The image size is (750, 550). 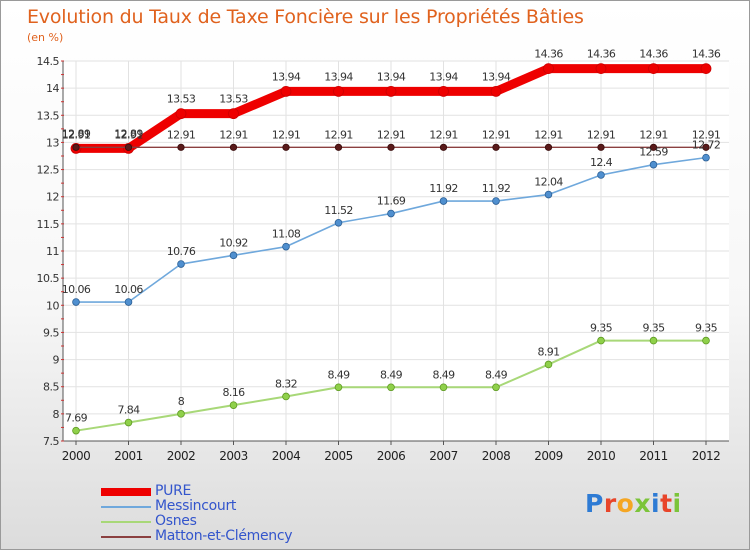 I want to click on y-tick-label: 14.5, so click(x=48, y=61).